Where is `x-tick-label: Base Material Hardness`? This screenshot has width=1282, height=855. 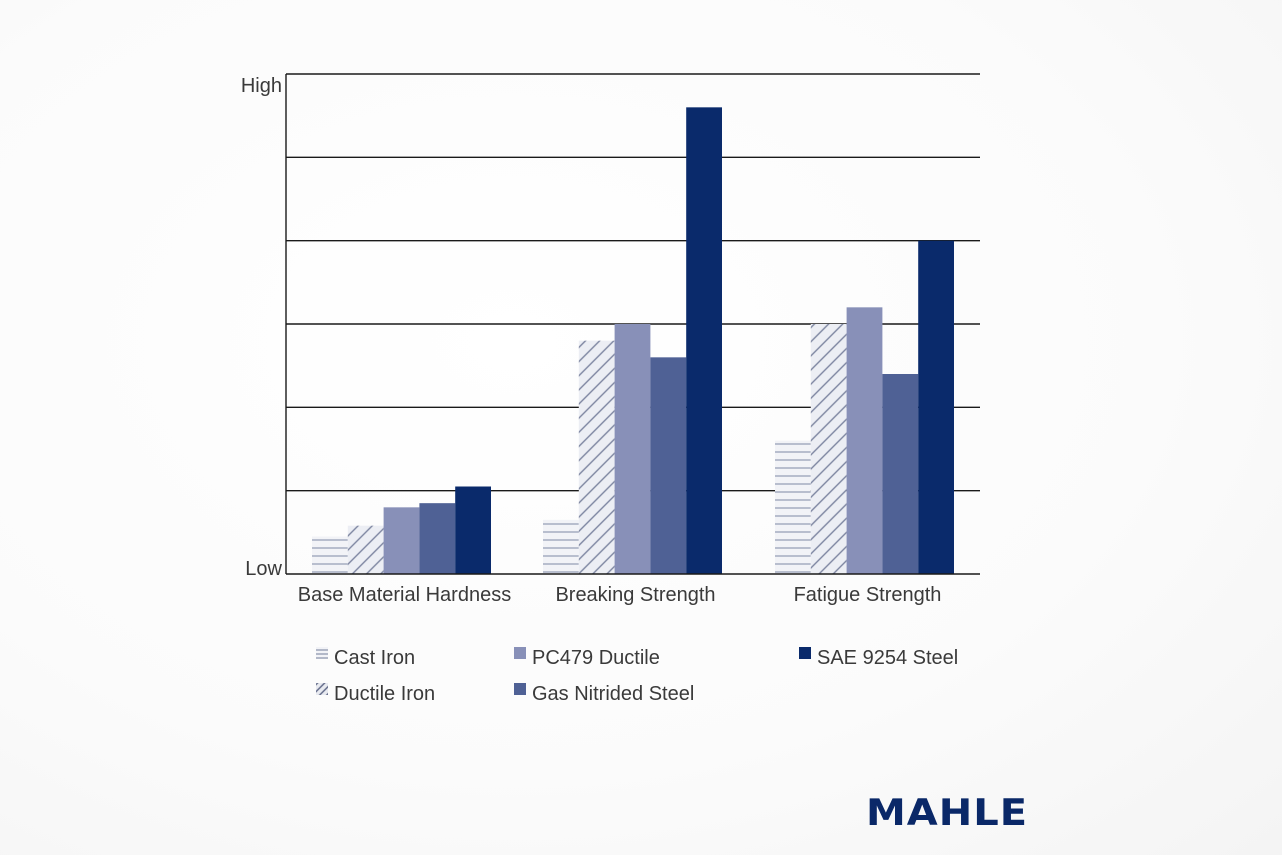 x-tick-label: Base Material Hardness is located at coordinates (404, 595).